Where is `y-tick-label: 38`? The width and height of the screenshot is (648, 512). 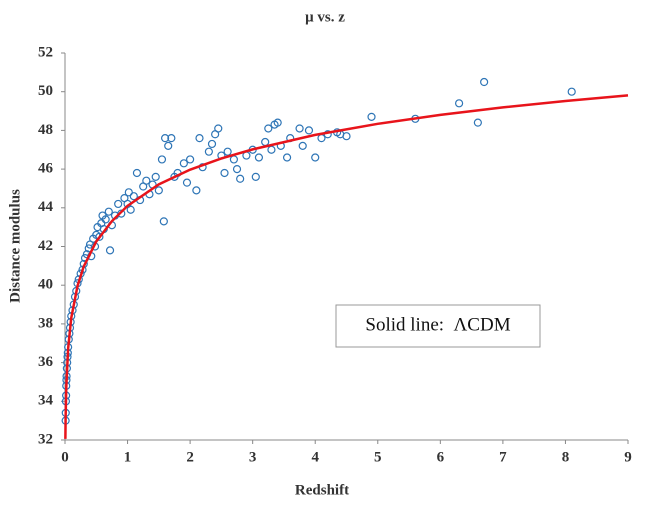 y-tick-label: 38 is located at coordinates (45, 323).